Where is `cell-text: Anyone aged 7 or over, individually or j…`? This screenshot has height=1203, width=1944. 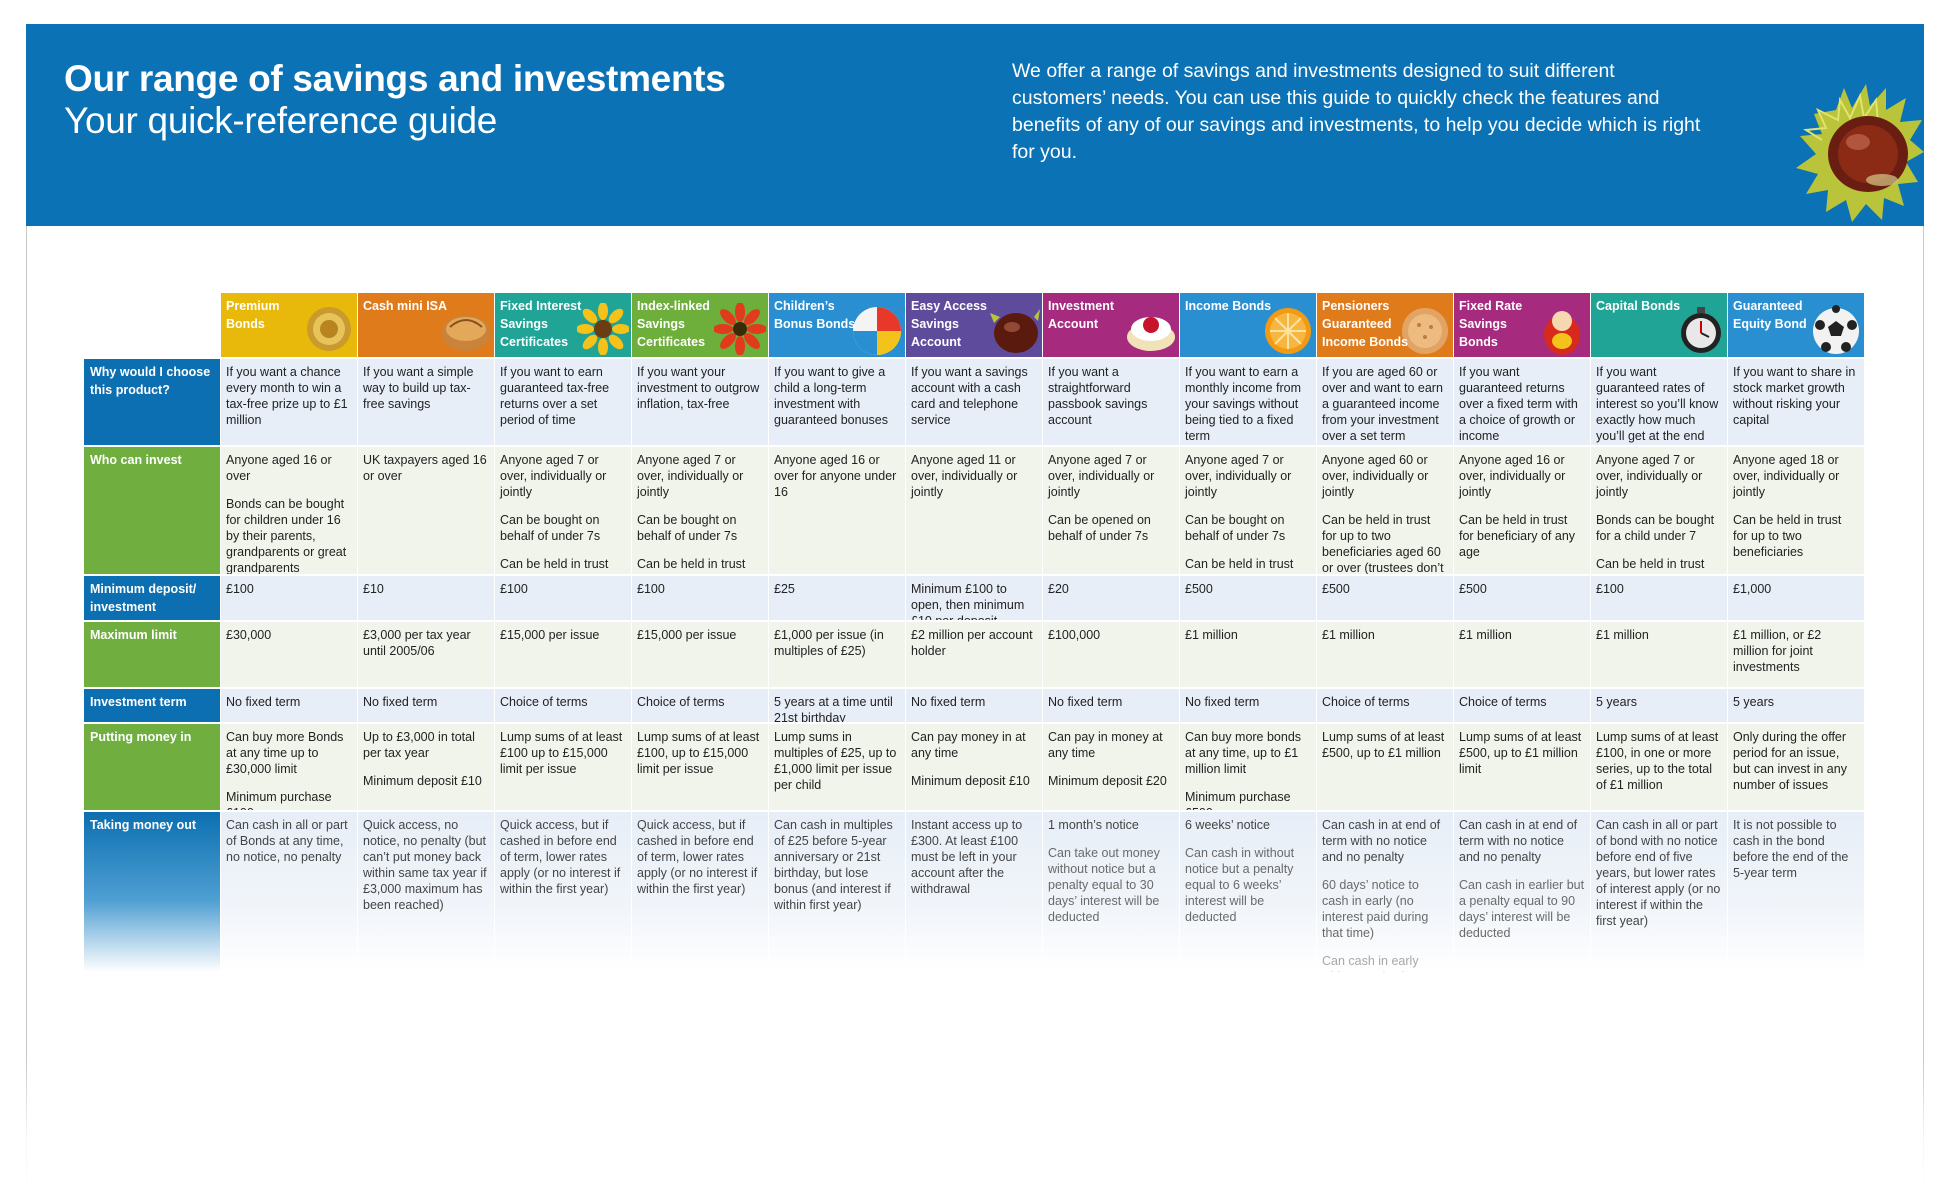
cell-text: Anyone aged 7 or over, individually or j… is located at coordinates (1238, 476).